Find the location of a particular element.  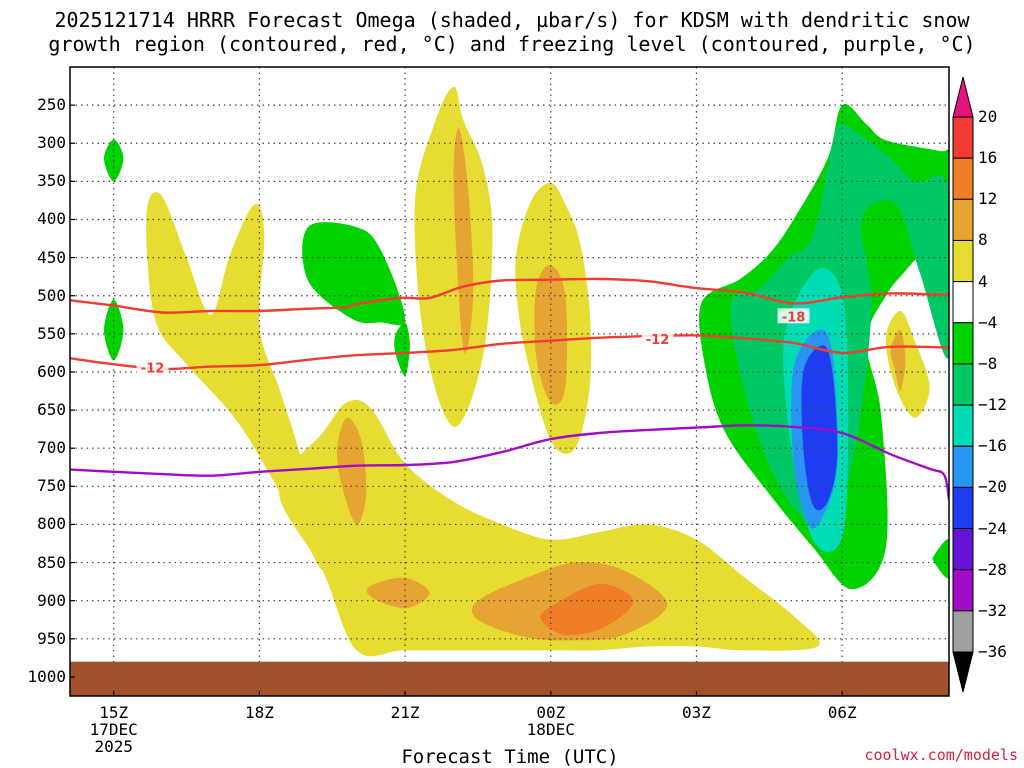

colorbar-label-10: −24 is located at coordinates (992, 528).